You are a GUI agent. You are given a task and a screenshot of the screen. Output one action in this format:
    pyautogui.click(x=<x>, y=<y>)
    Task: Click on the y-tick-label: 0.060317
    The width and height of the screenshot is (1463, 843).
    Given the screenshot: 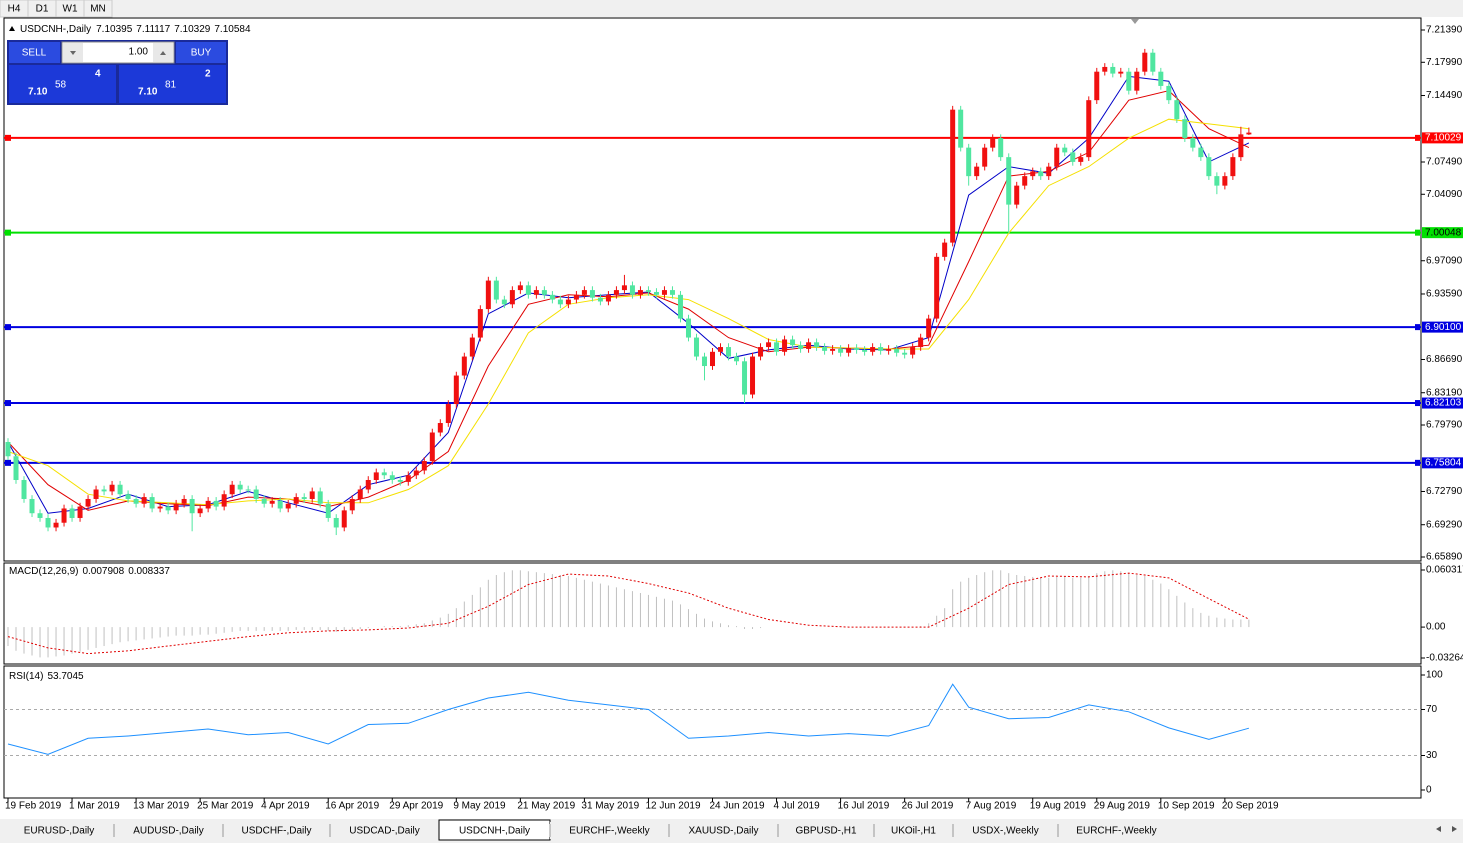 What is the action you would take?
    pyautogui.click(x=1444, y=570)
    